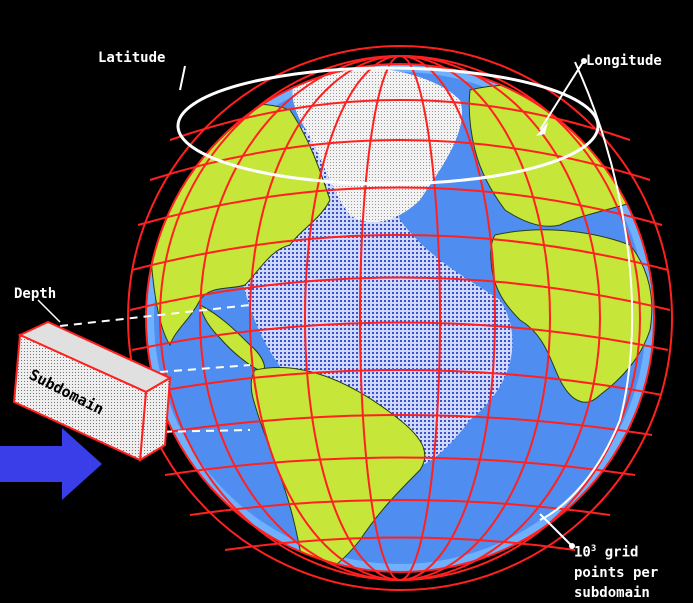 The width and height of the screenshot is (693, 603). What do you see at coordinates (35, 294) in the screenshot?
I see `depth-label: Depth` at bounding box center [35, 294].